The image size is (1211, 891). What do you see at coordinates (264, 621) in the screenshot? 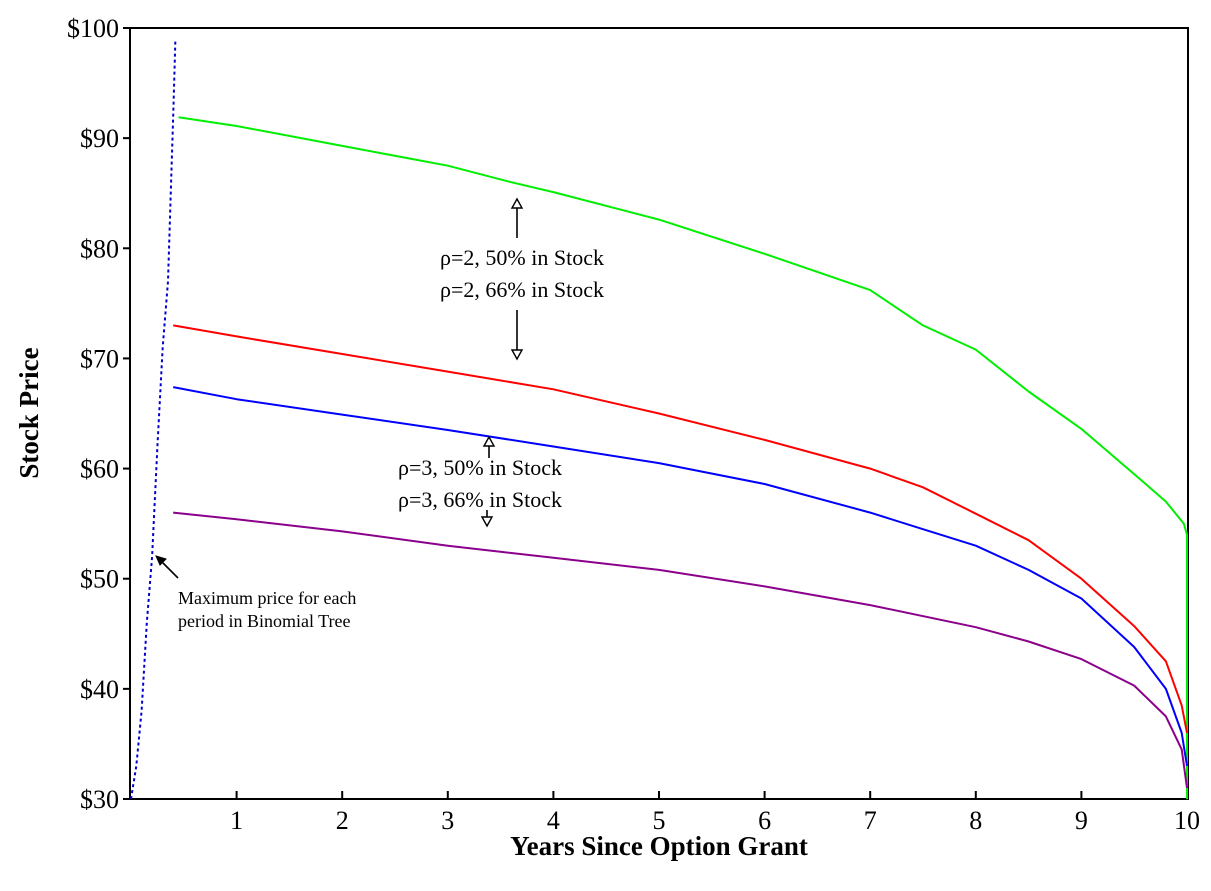
I see `annotation-binomial-line2: period in Binomial Tree` at bounding box center [264, 621].